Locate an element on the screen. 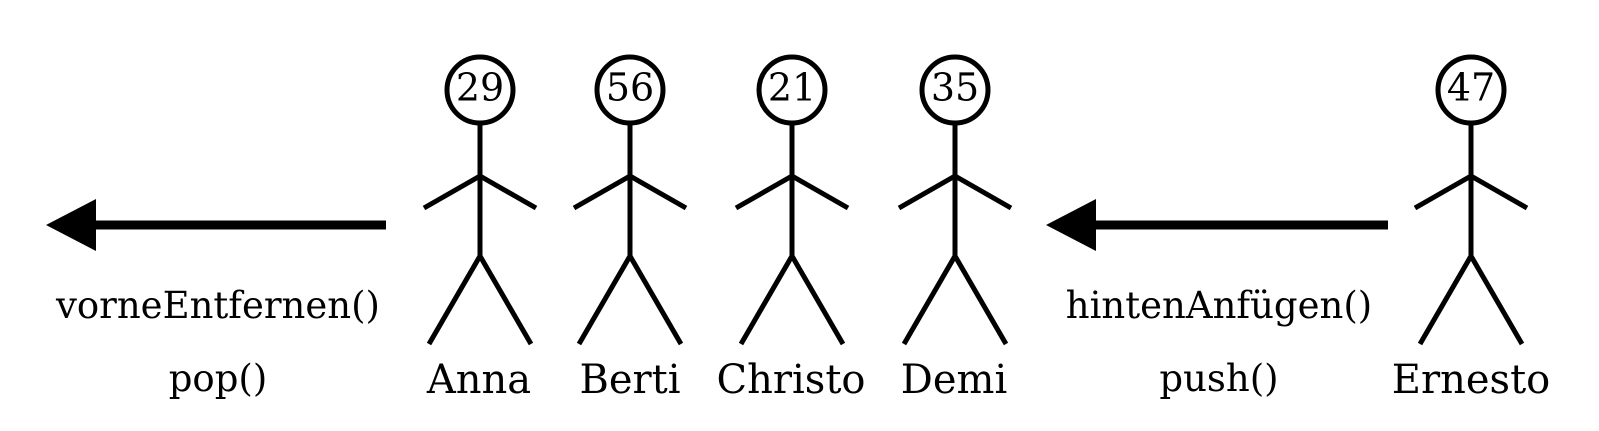  person-age: 29 is located at coordinates (480, 88).